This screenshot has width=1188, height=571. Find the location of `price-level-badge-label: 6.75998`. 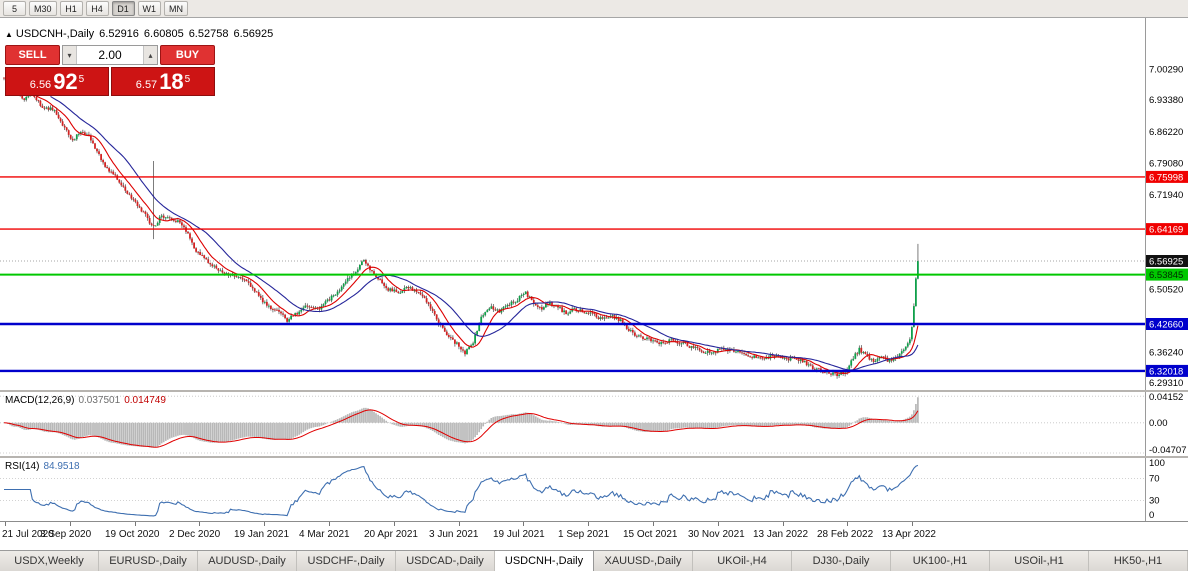

price-level-badge-label: 6.75998 is located at coordinates (1166, 177).